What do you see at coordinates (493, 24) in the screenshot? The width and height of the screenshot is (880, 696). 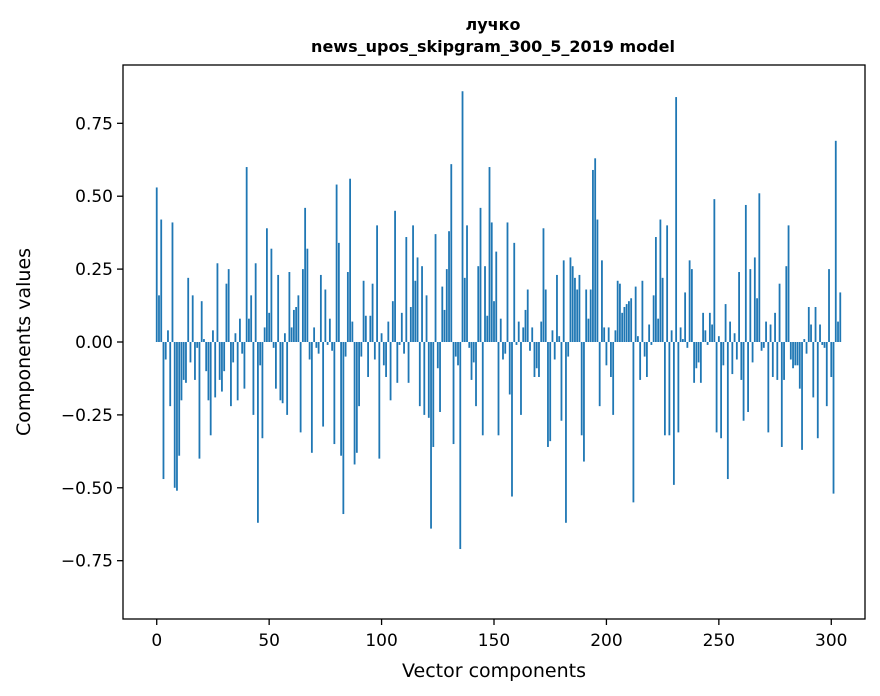 I see `chart-title-word: лучко` at bounding box center [493, 24].